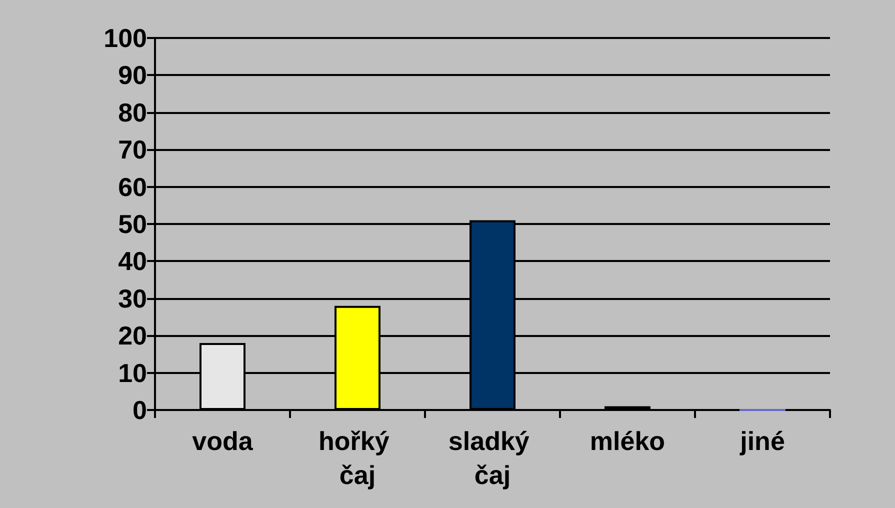  What do you see at coordinates (132, 75) in the screenshot?
I see `y-tick-label: 90` at bounding box center [132, 75].